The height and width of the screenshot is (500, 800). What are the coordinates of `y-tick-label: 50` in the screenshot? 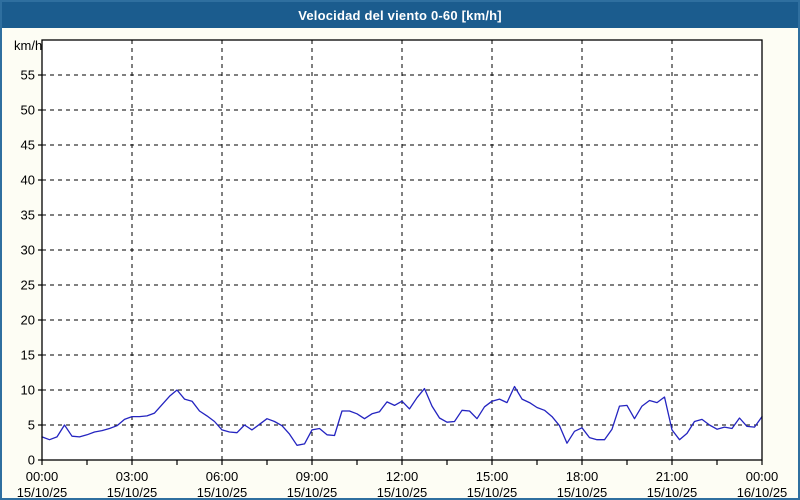 It's located at (28, 110).